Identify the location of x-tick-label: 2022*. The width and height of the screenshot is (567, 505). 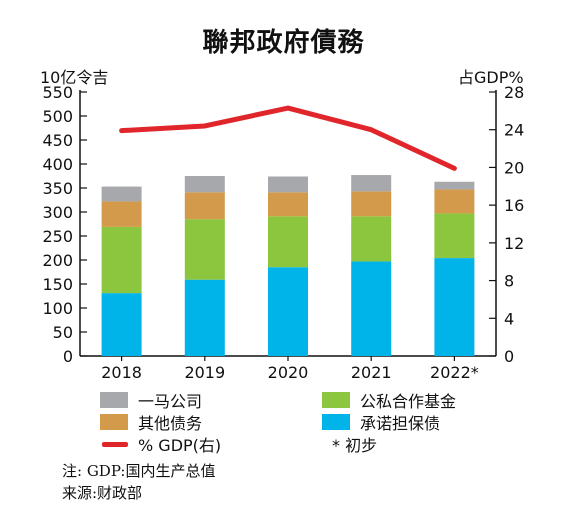
(454, 372).